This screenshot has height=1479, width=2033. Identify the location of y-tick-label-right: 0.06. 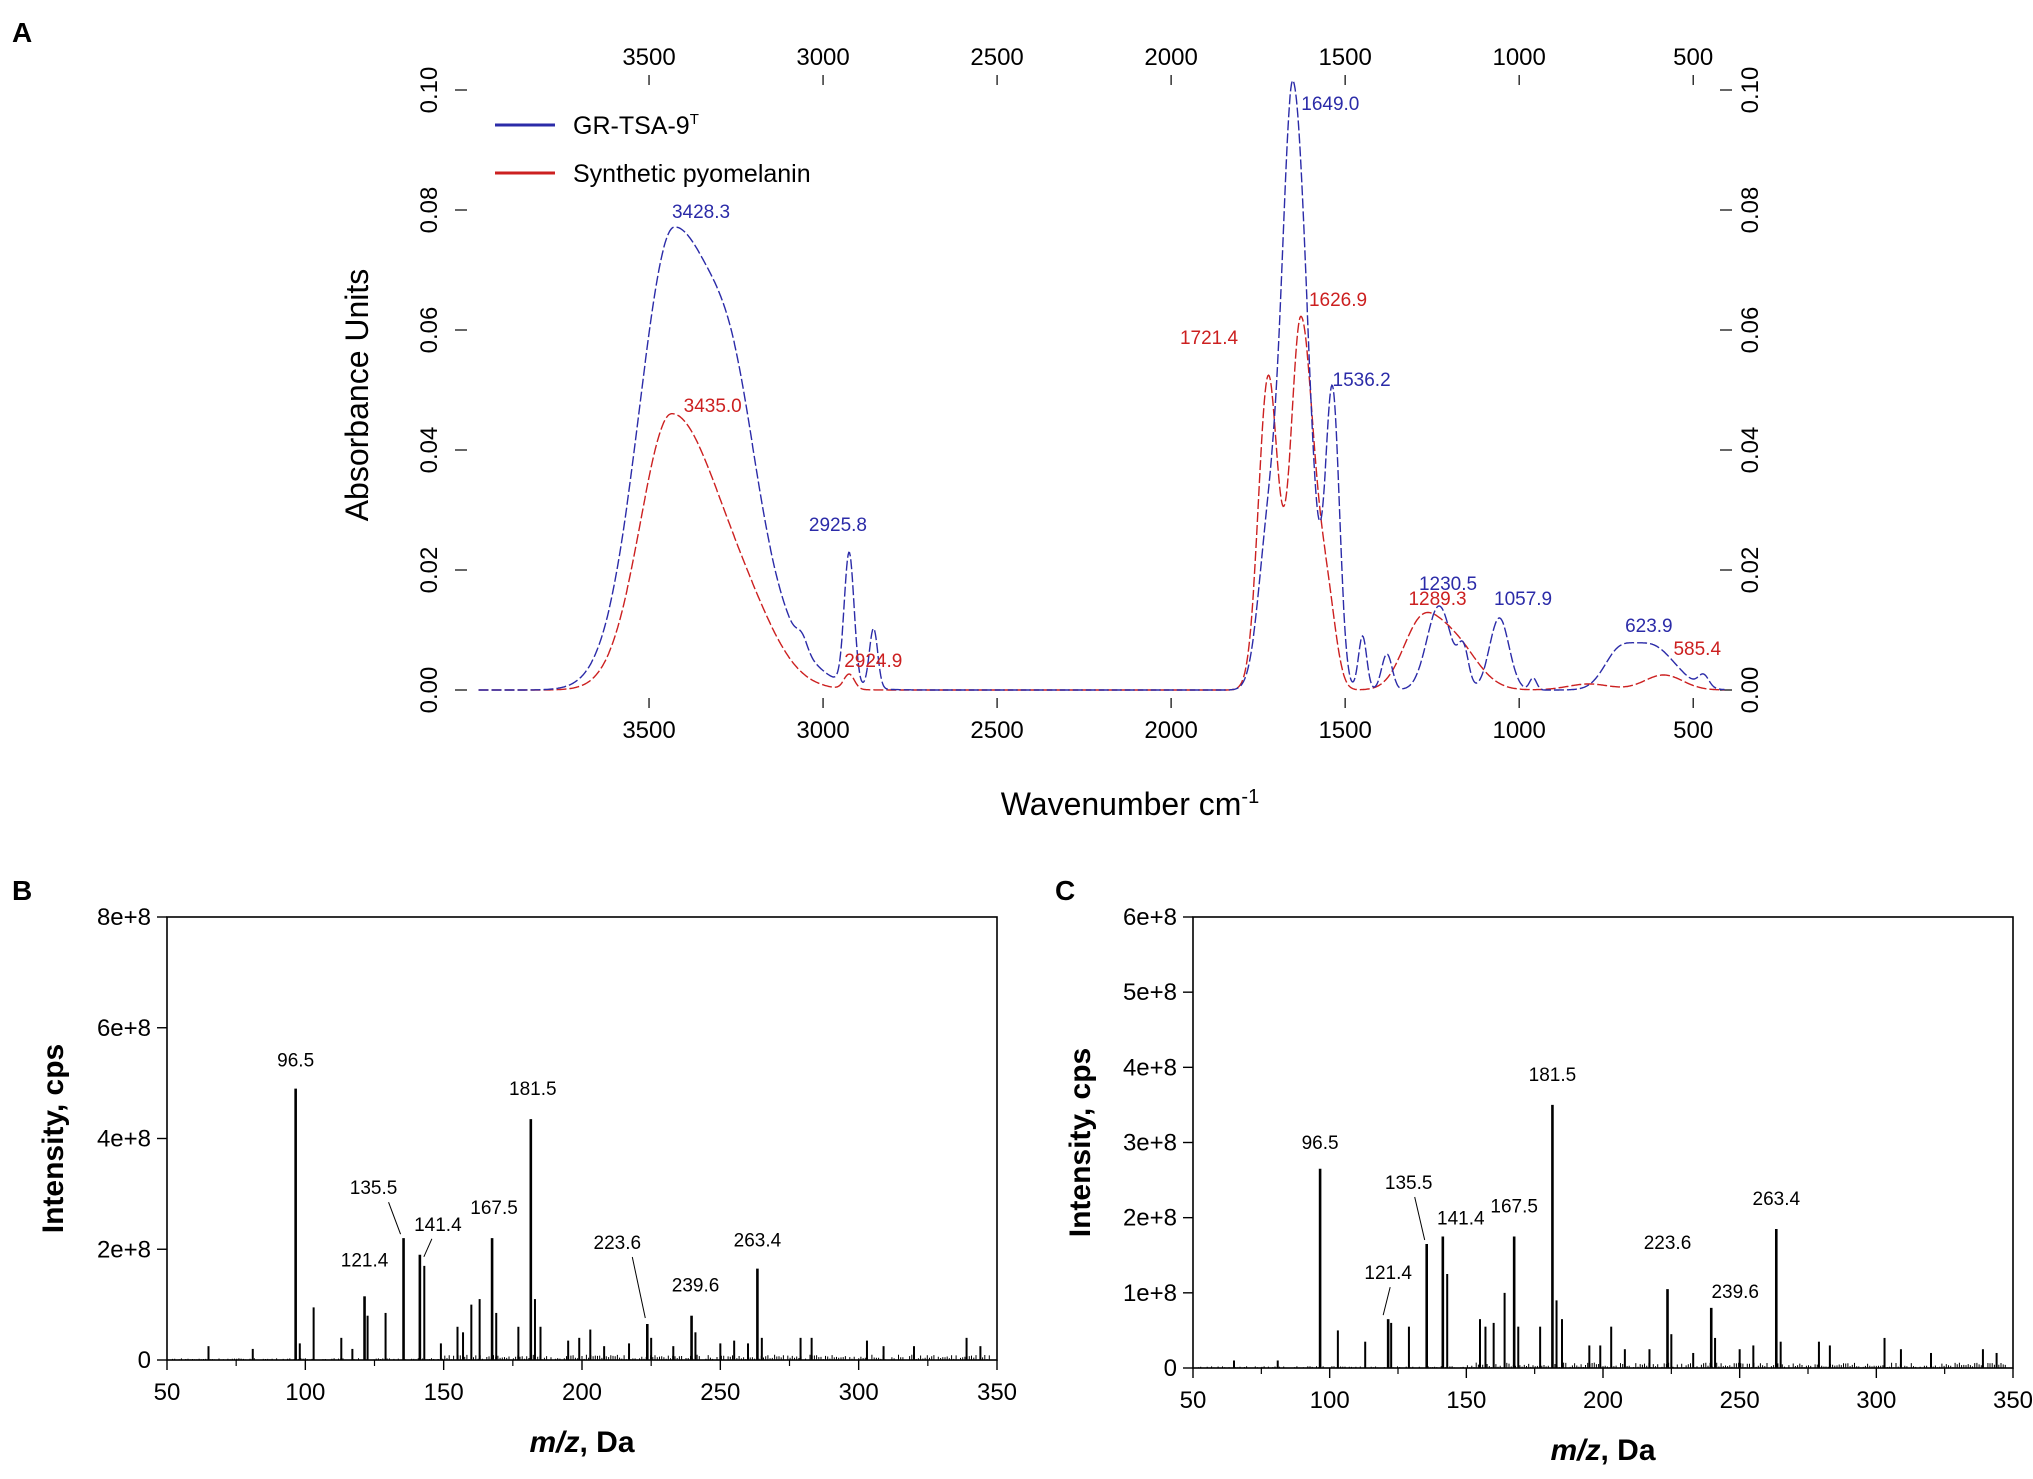
(1750, 330).